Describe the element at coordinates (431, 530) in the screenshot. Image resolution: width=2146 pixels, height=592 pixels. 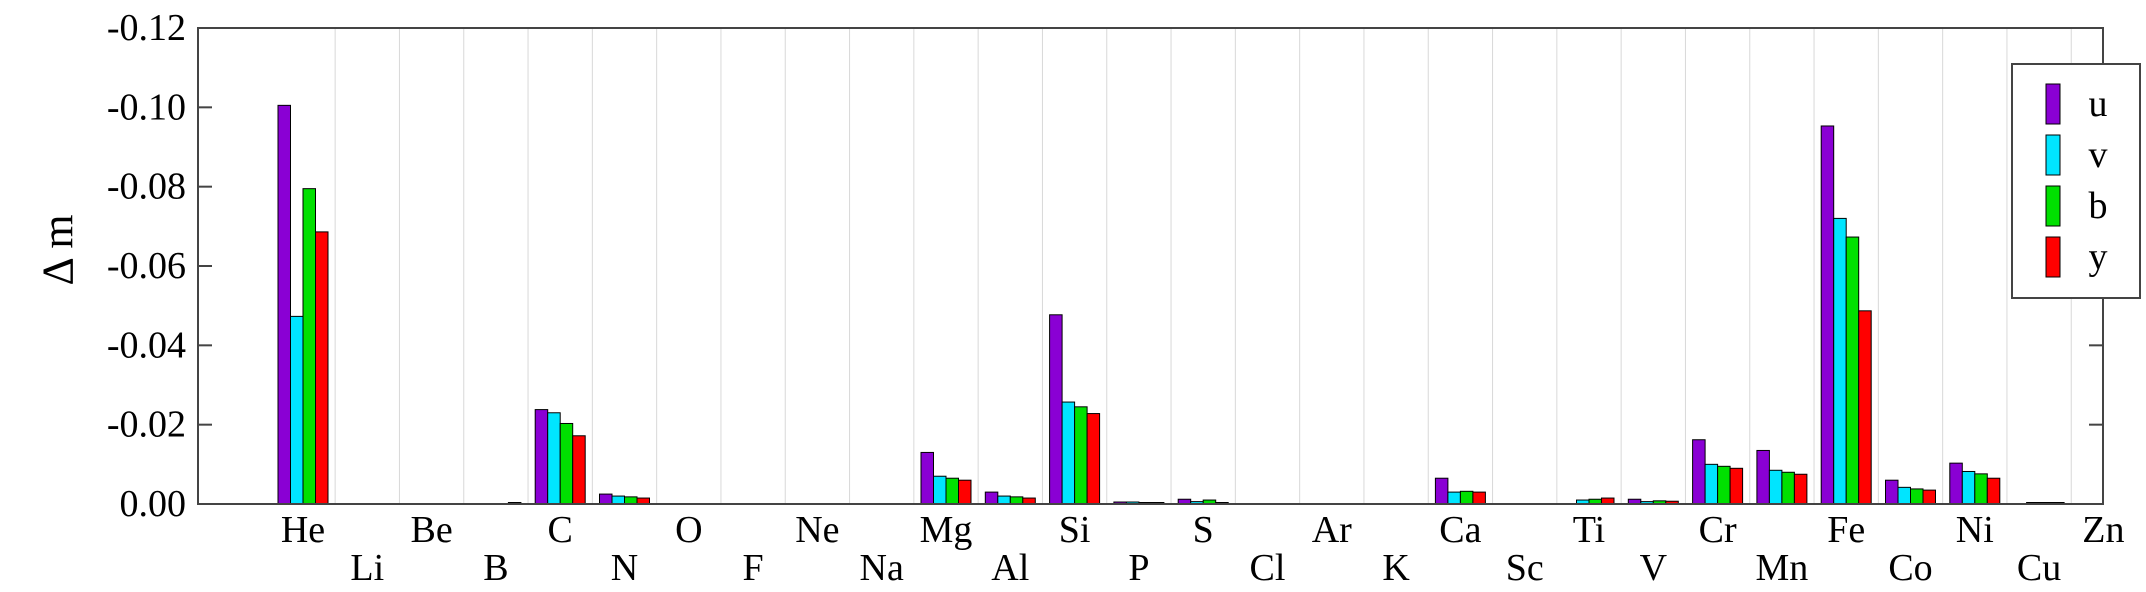
I see `x-category-label: Be` at that location.